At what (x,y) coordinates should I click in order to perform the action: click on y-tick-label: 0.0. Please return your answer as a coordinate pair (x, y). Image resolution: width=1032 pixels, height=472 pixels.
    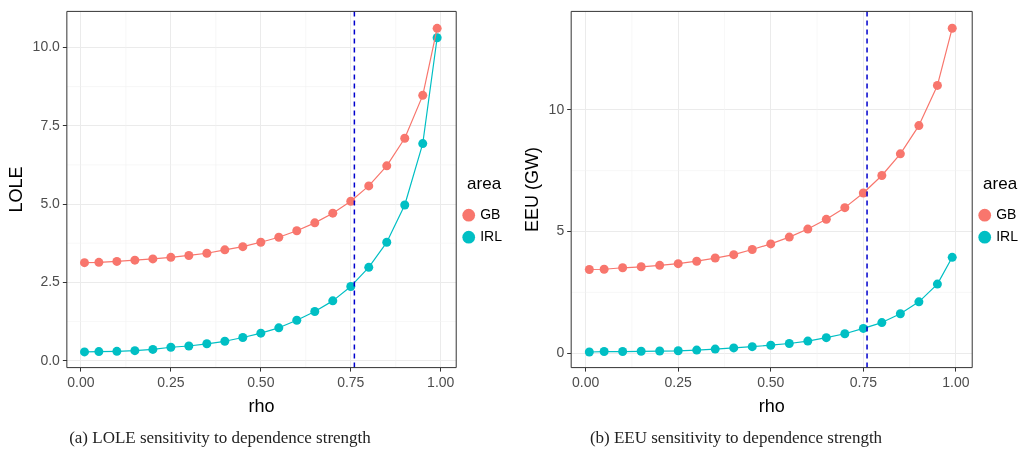
    Looking at the image, I should click on (50, 359).